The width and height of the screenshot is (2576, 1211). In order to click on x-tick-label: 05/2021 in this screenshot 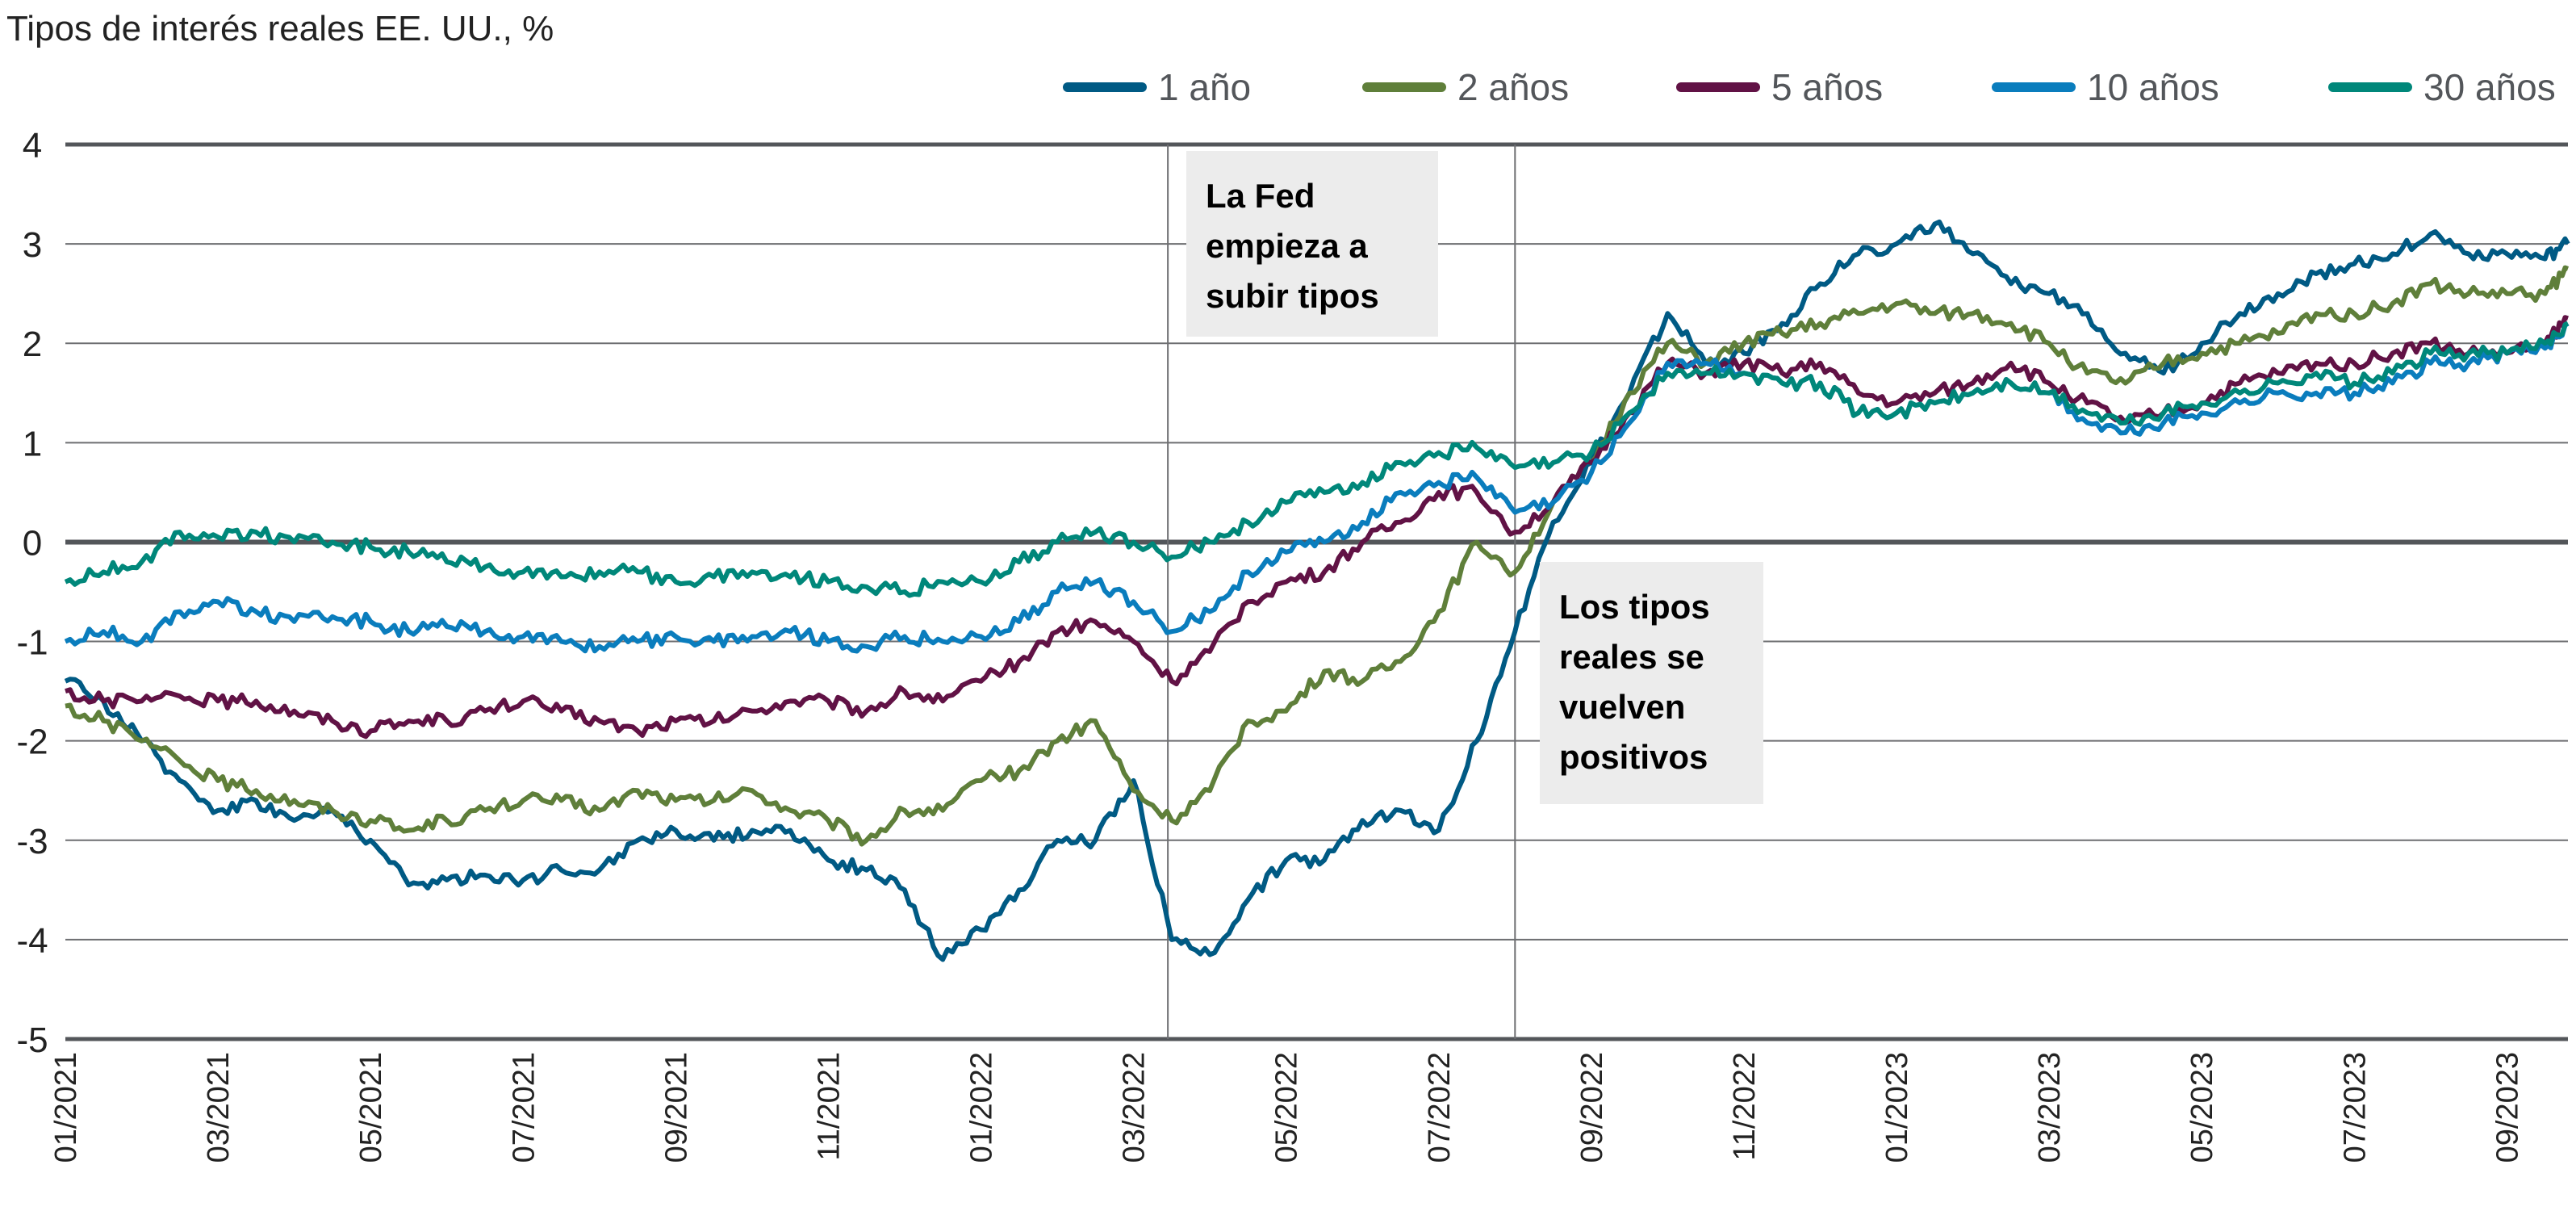, I will do `click(371, 1107)`.